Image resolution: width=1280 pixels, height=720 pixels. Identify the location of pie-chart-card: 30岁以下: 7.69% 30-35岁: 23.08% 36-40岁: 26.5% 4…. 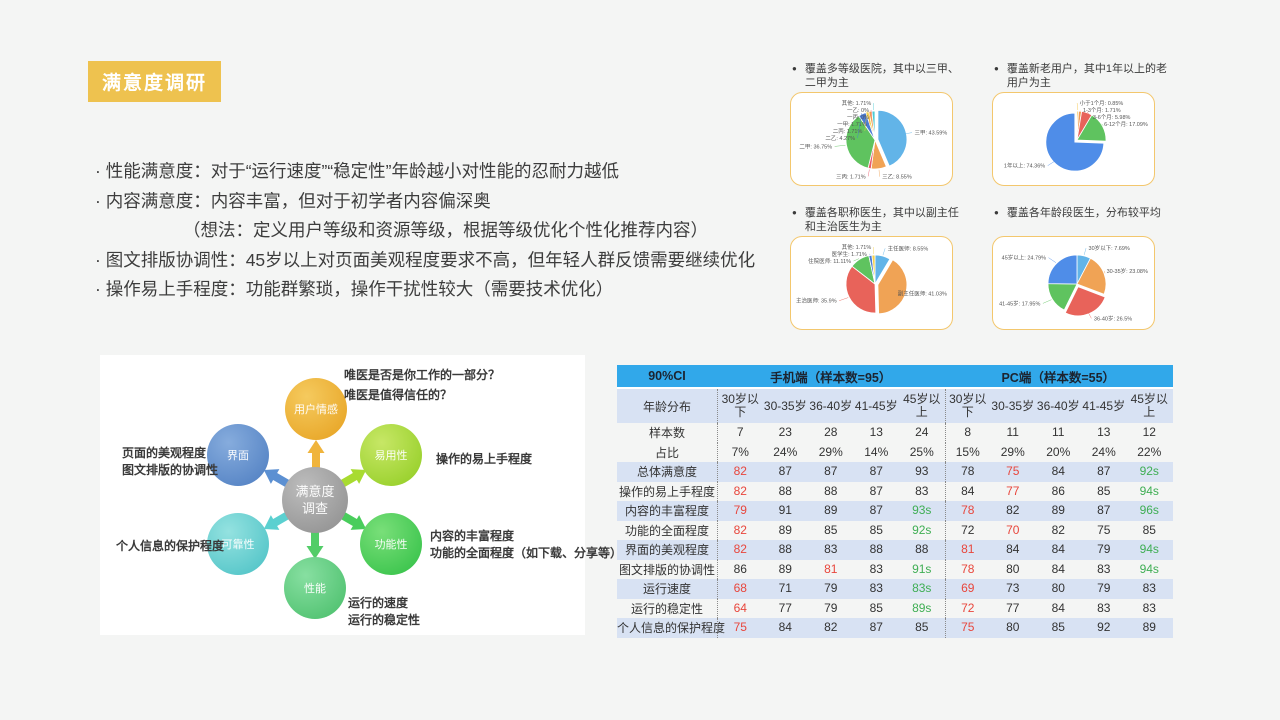
(1073, 283).